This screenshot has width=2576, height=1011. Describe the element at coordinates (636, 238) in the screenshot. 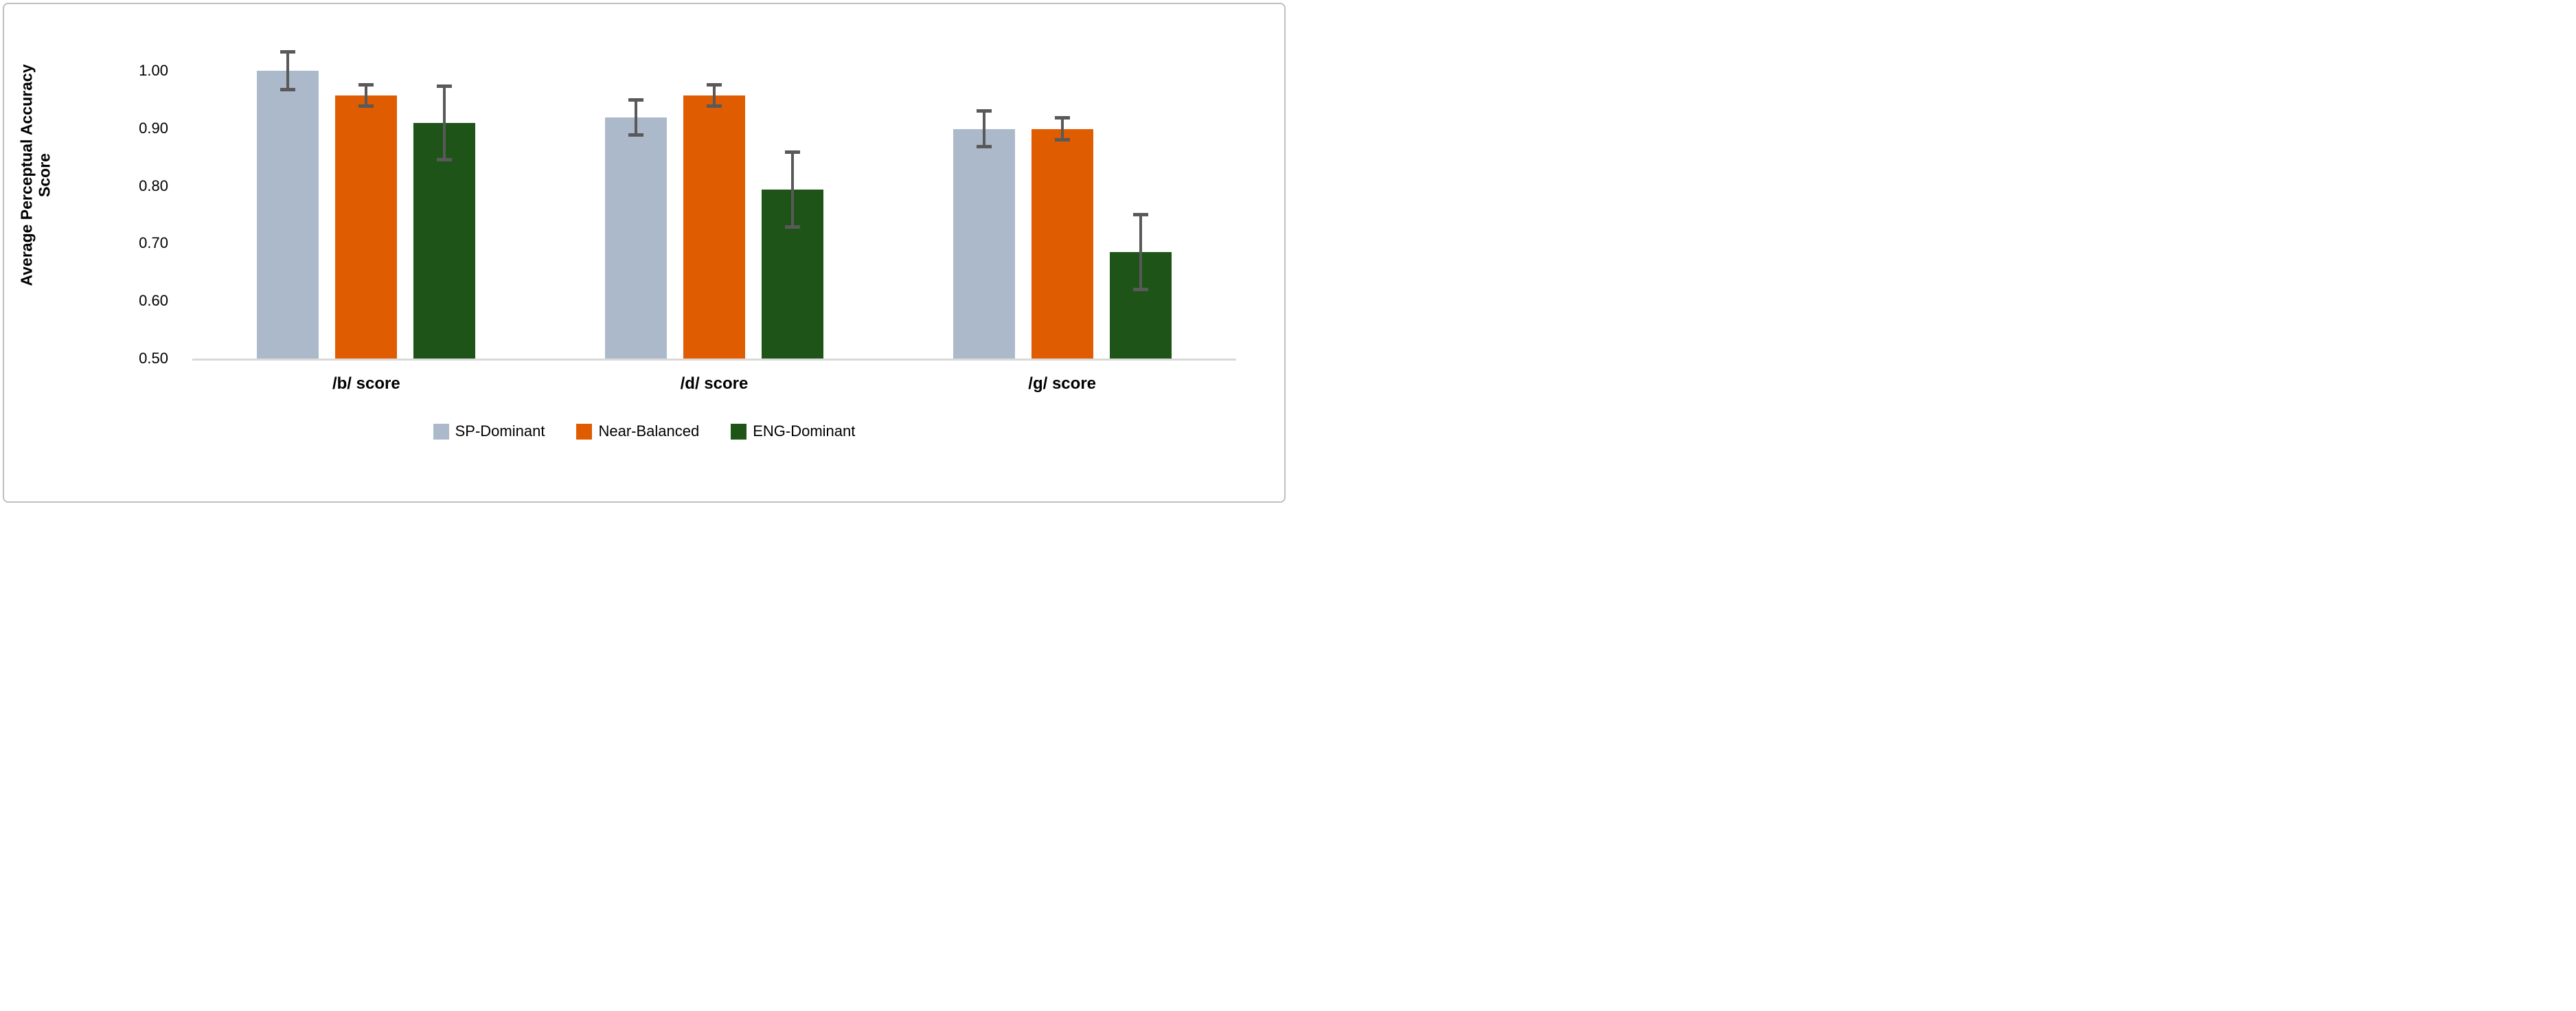

I see `bar-sp-dominant-dscore` at that location.